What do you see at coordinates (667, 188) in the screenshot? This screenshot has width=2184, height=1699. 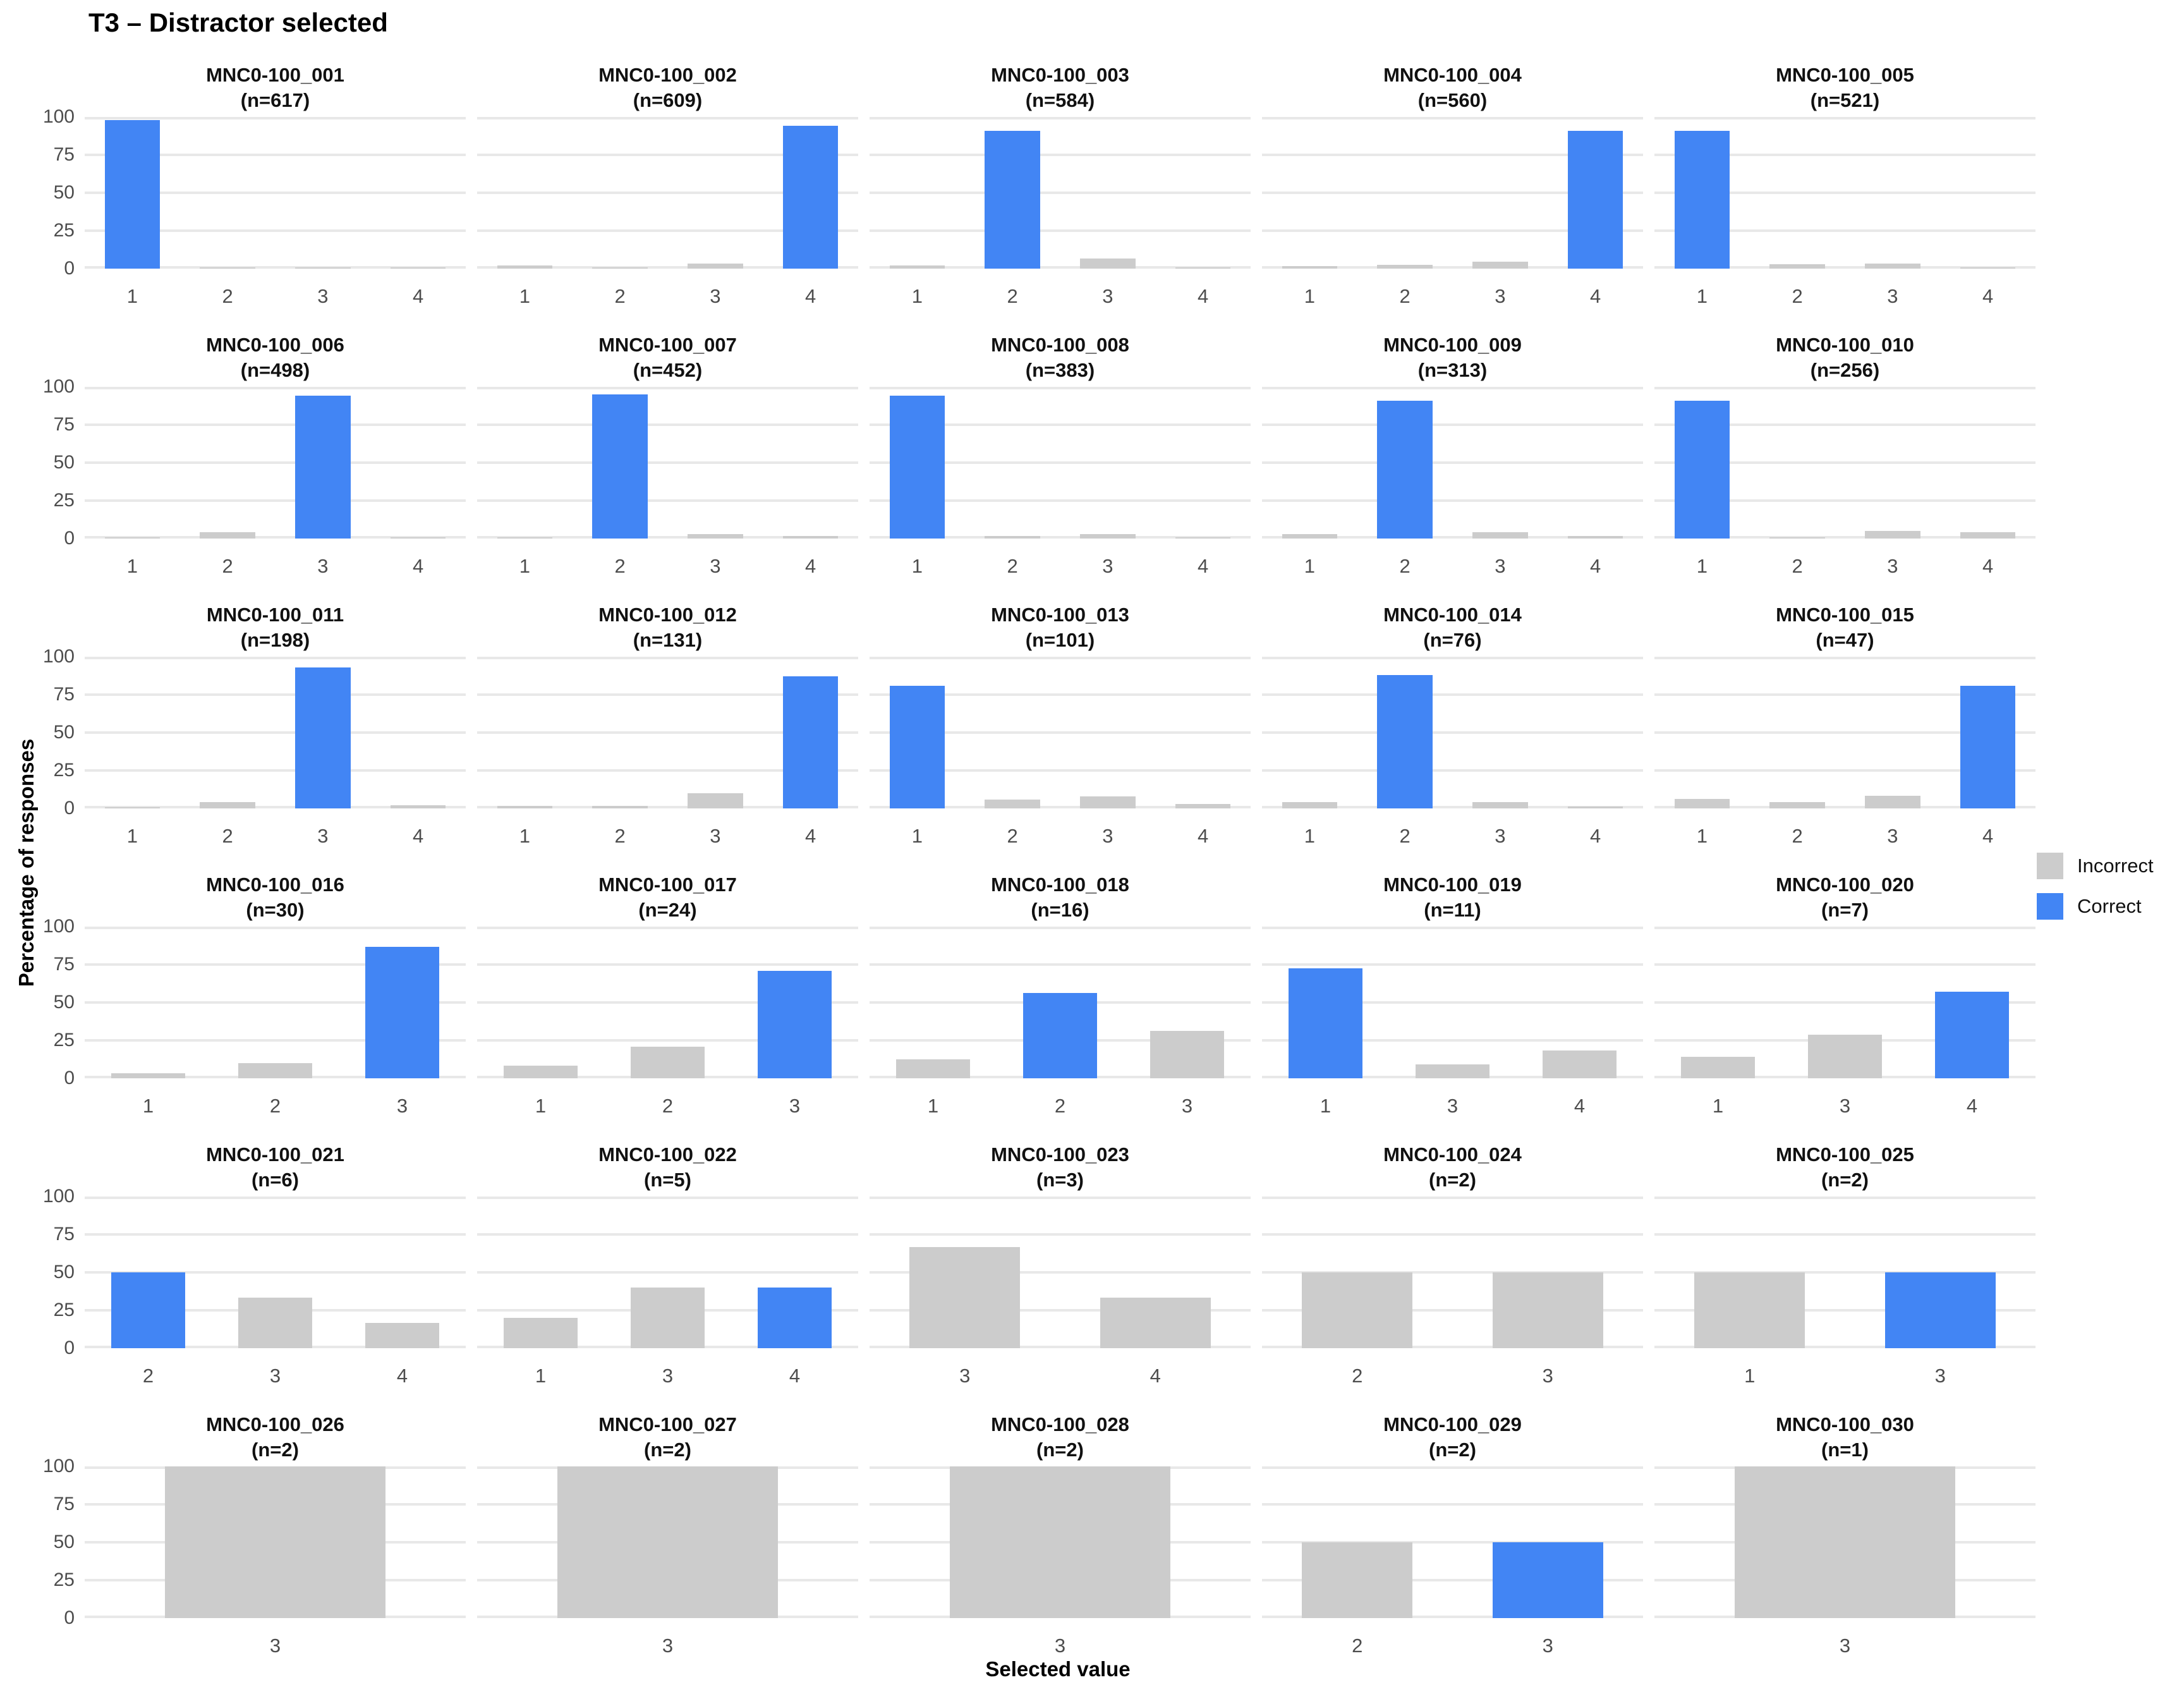 I see `facet-panel: MNC0-100_002 (n=609) 1 2 3 4` at bounding box center [667, 188].